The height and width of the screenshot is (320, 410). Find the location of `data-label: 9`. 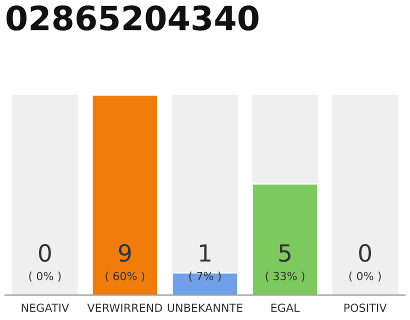

data-label: 9 is located at coordinates (124, 253).